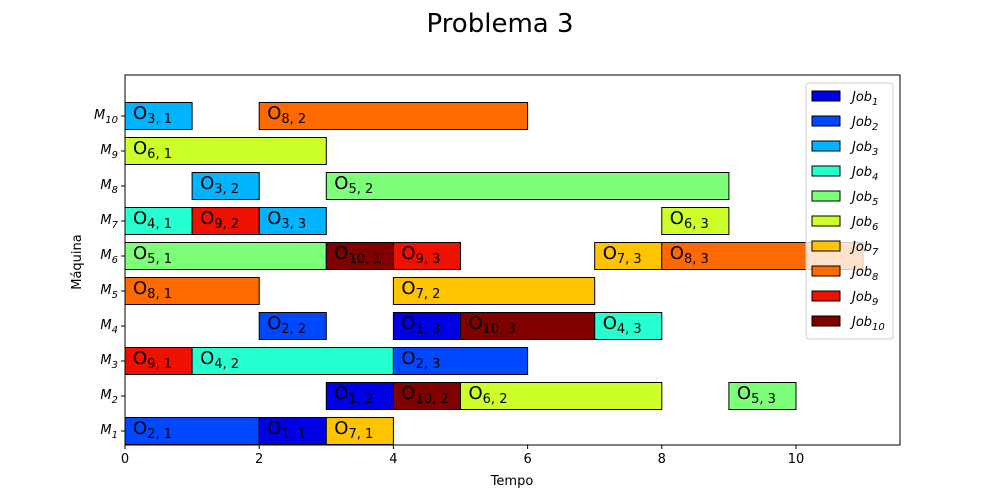 This screenshot has width=1000, height=500. Describe the element at coordinates (494, 291) in the screenshot. I see `bar-job7-op2-machine5` at that location.